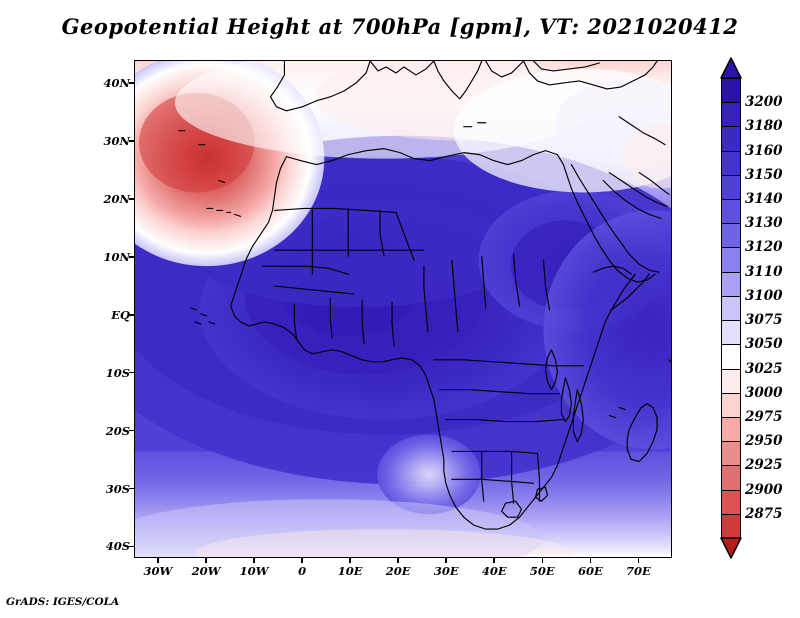 Image resolution: width=800 pixels, height=618 pixels. I want to click on colorbar-label-3120: 3120, so click(764, 247).